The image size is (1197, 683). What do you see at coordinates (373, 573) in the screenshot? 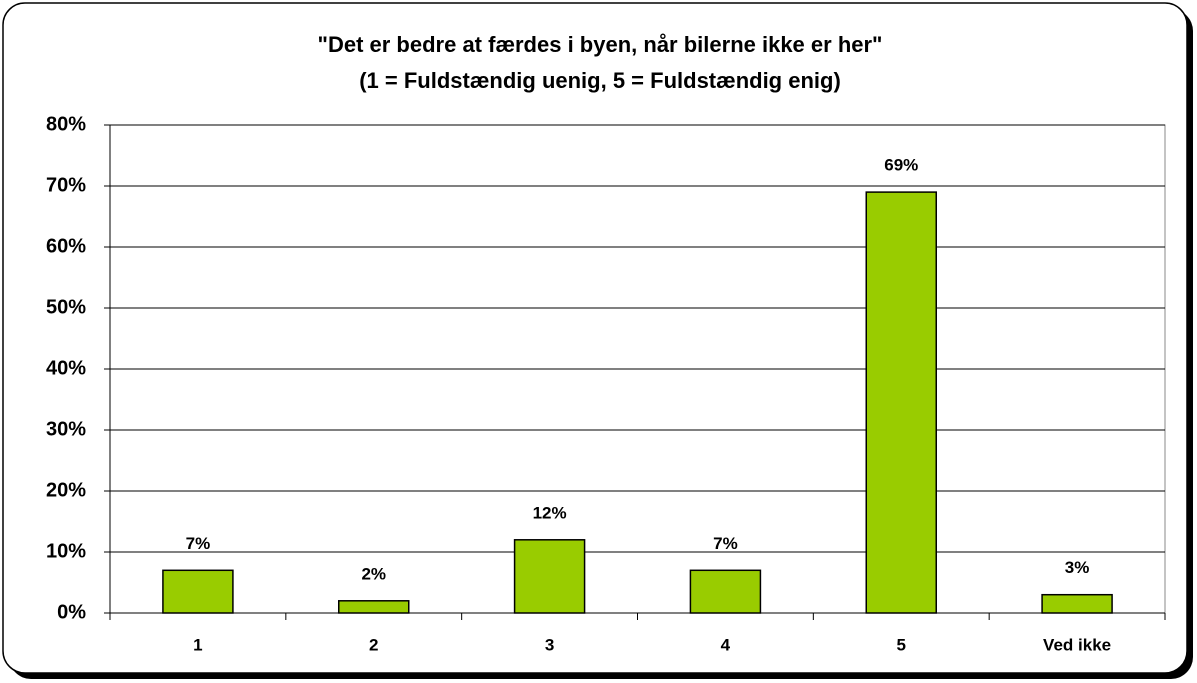
I see `value-label: 2%` at bounding box center [373, 573].